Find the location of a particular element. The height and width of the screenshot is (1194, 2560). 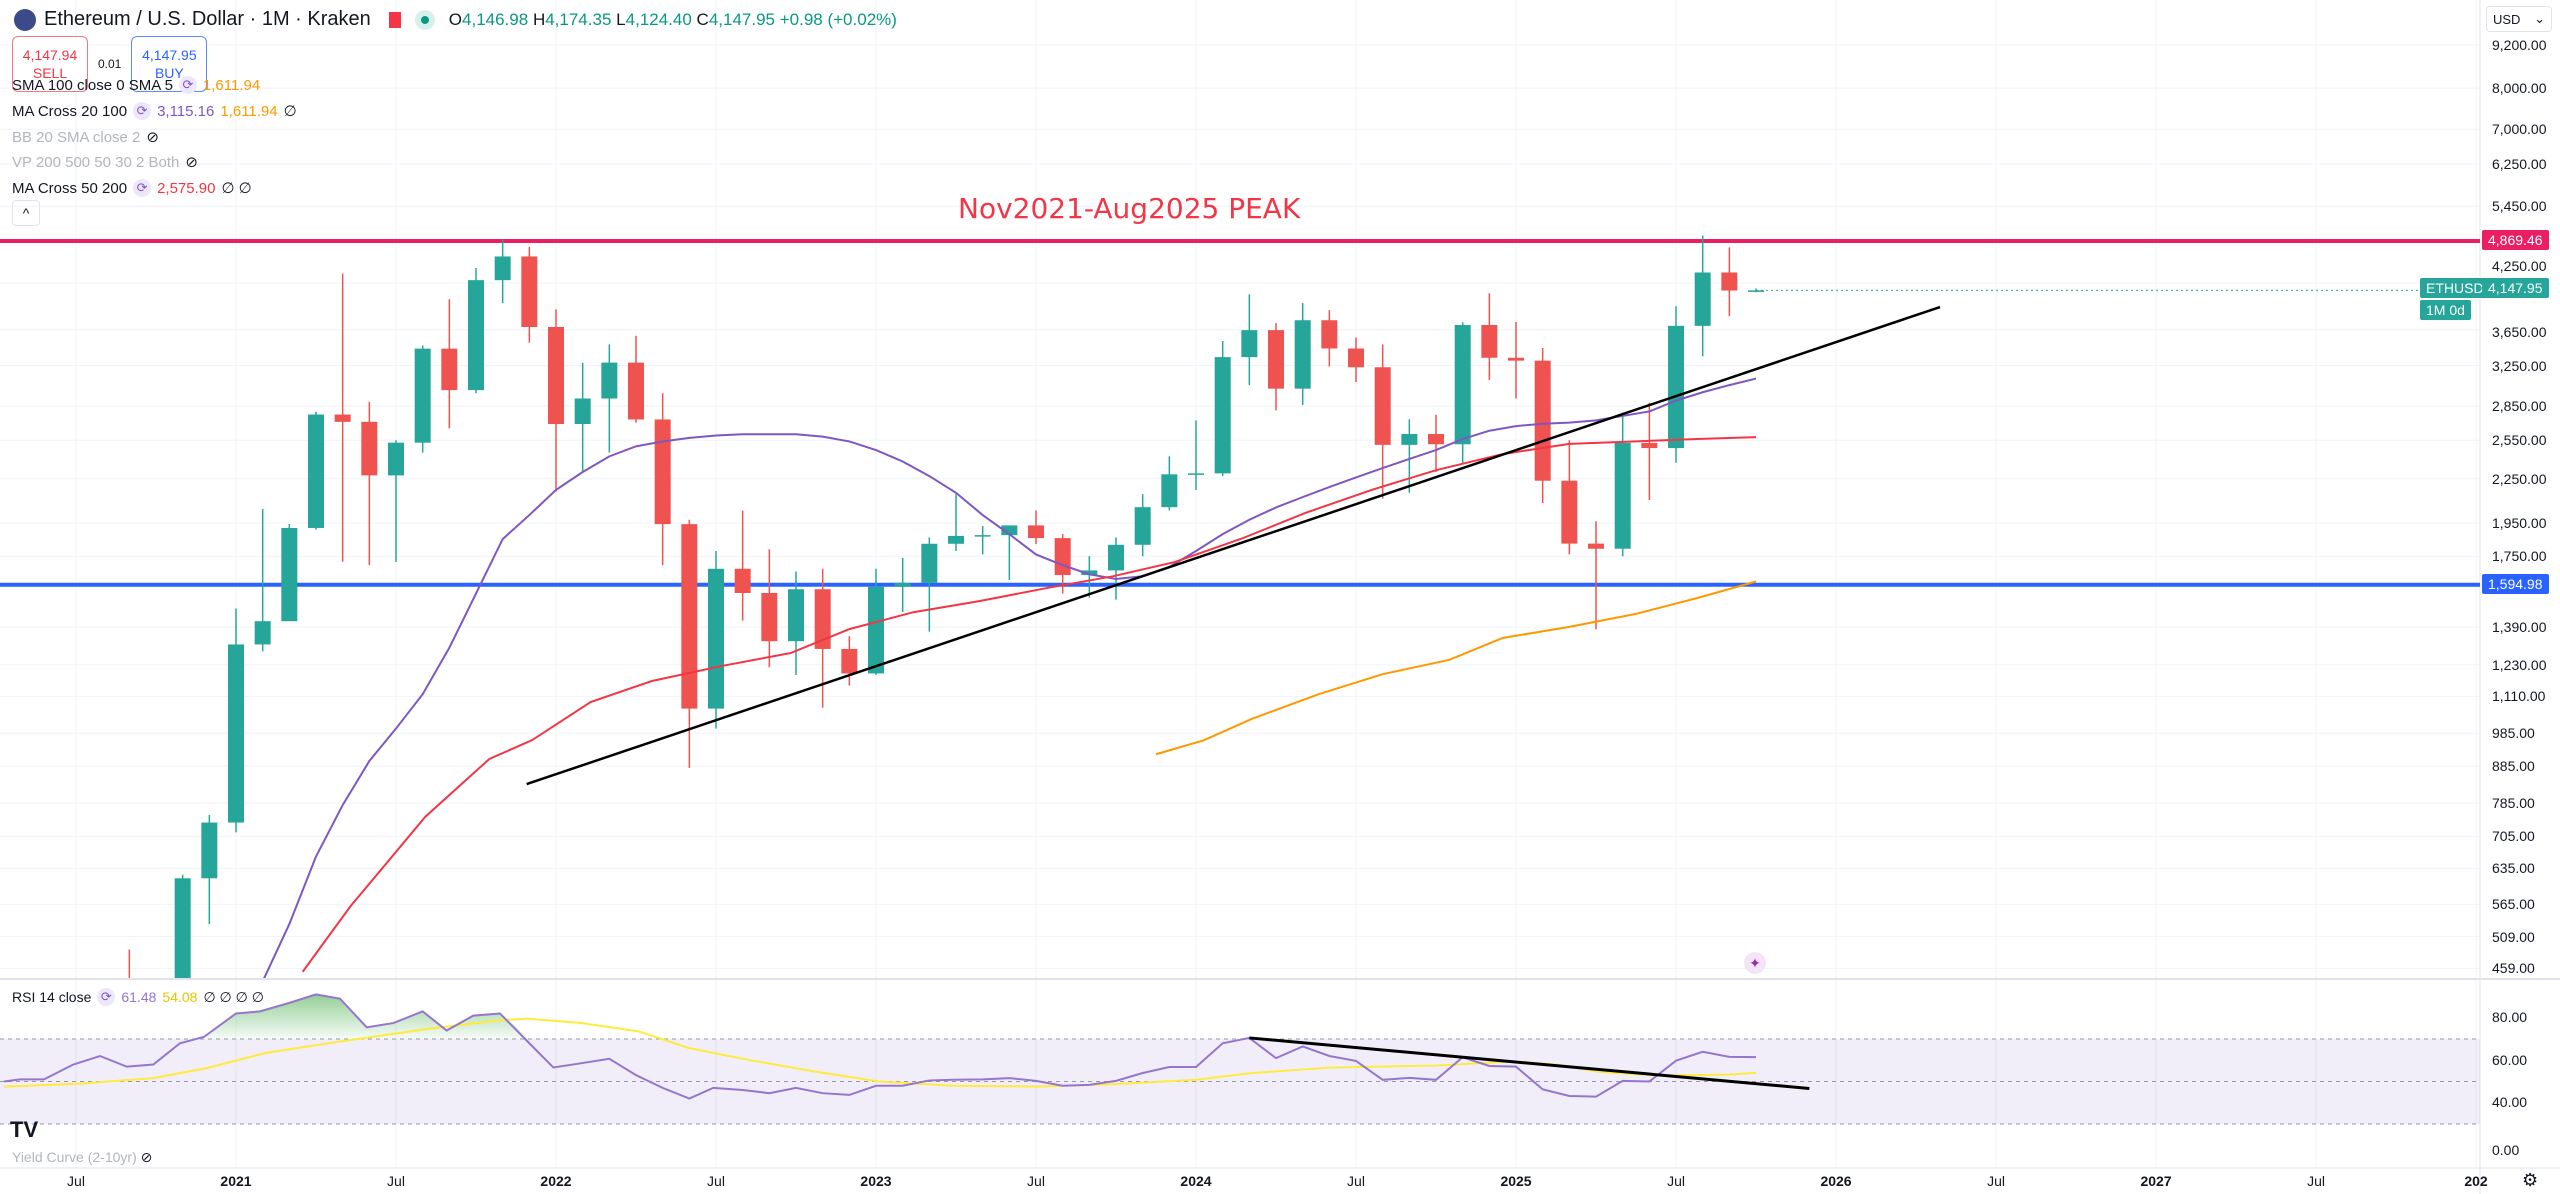

price-tick-label: 9,200.00 is located at coordinates (2519, 45).